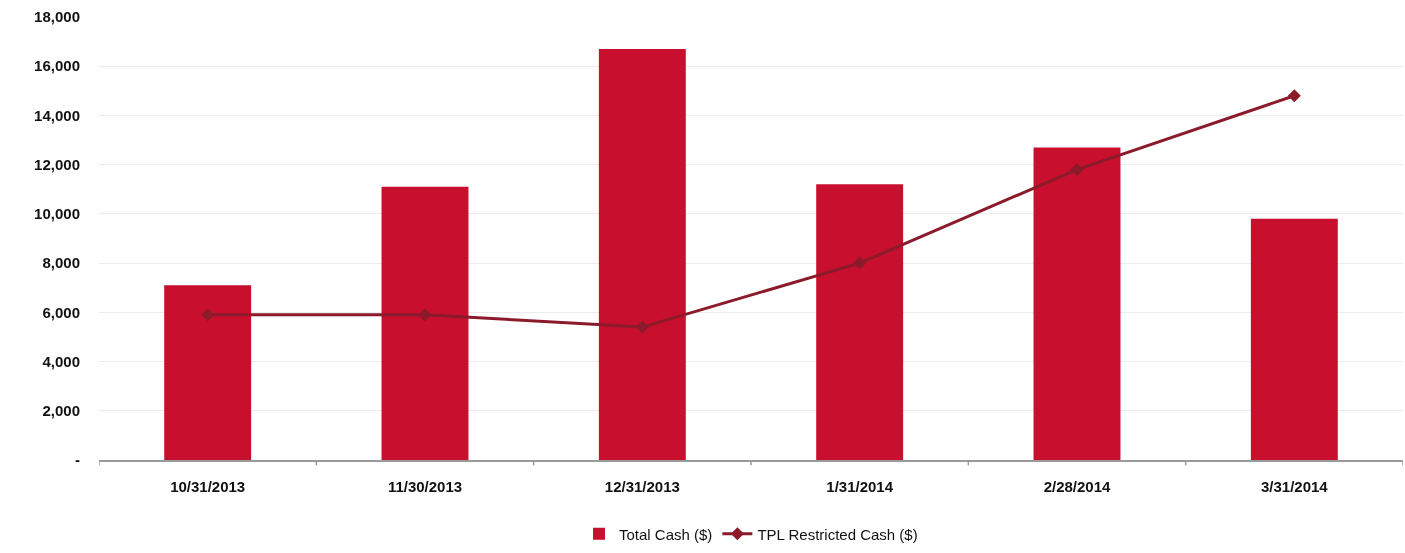 The width and height of the screenshot is (1405, 553). I want to click on y-tick-label: -, so click(77, 460).